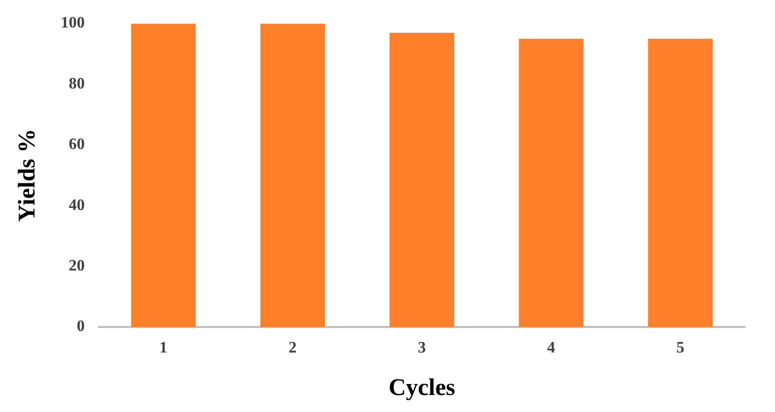  What do you see at coordinates (422, 387) in the screenshot?
I see `x-axis-title: Cycles` at bounding box center [422, 387].